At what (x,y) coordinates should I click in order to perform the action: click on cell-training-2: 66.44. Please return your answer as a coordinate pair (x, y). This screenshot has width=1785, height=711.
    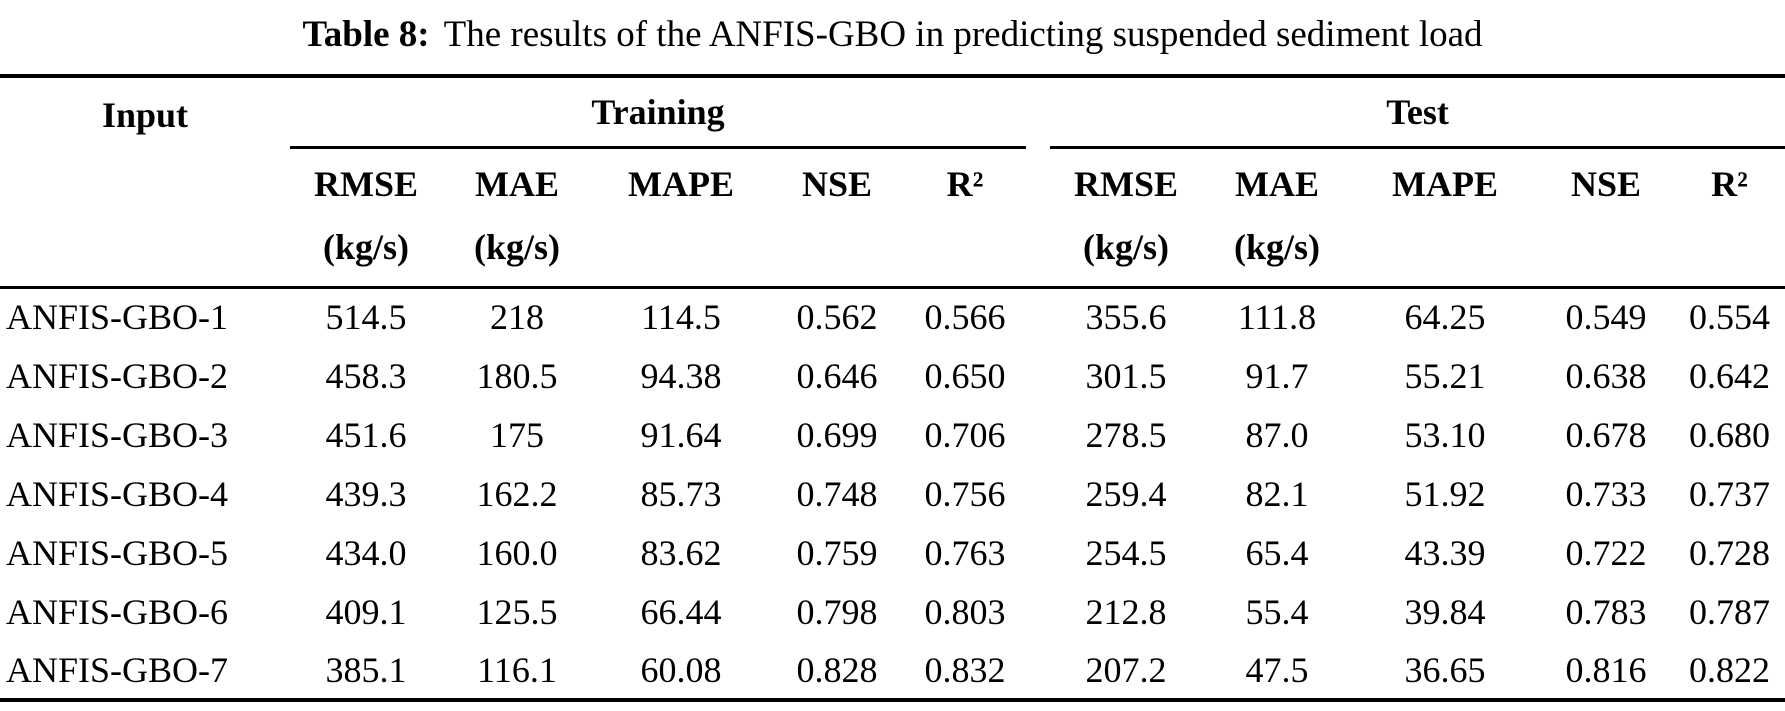
    Looking at the image, I should click on (681, 611).